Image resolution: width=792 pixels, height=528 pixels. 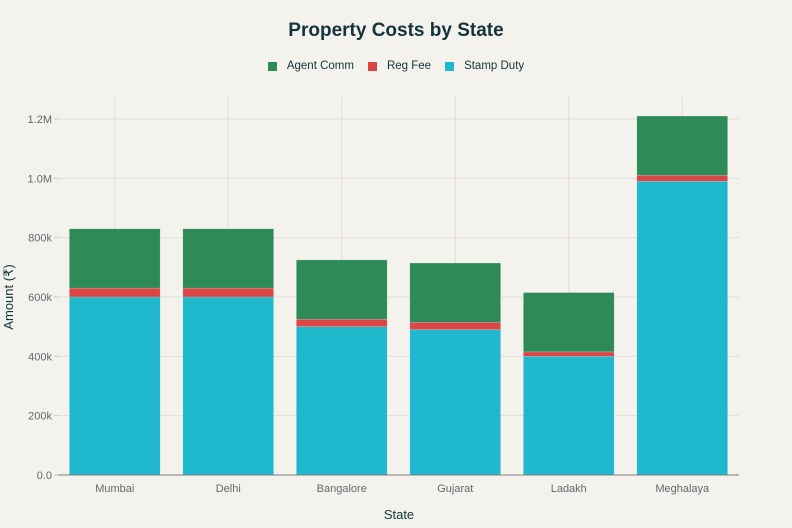 I want to click on legend-label: Agent Comm, so click(x=320, y=66).